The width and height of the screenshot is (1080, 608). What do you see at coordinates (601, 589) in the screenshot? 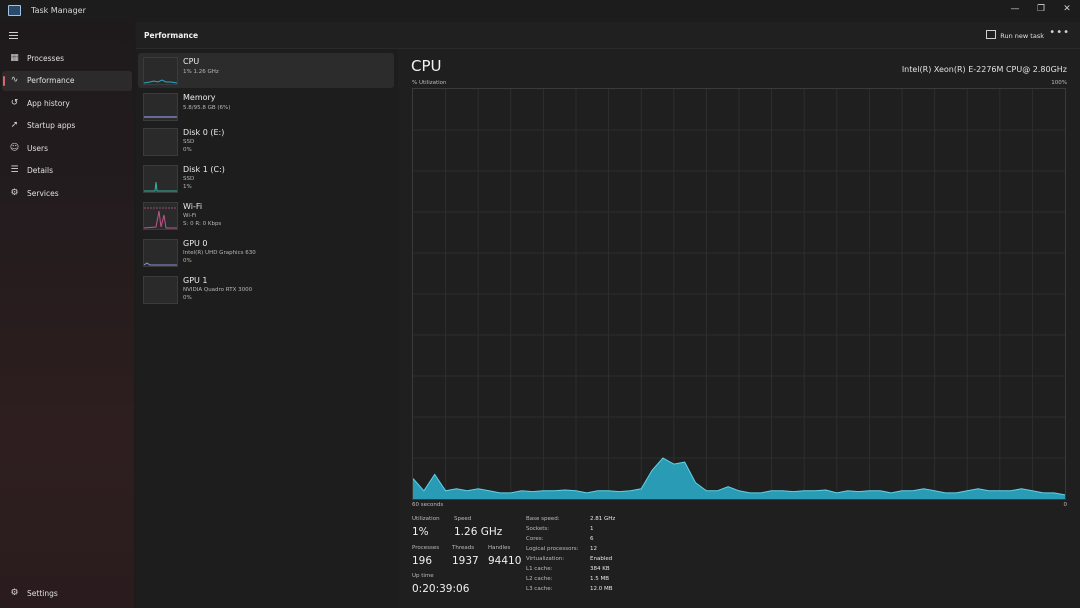
I see `spec-value: 12.0 MB` at bounding box center [601, 589].